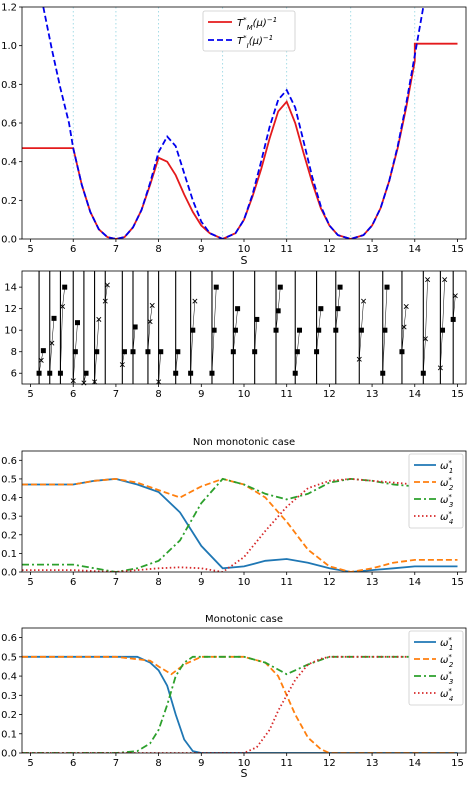 The width and height of the screenshot is (473, 786). Describe the element at coordinates (9, 498) in the screenshot. I see `y-tick-label: 0.4` at that location.